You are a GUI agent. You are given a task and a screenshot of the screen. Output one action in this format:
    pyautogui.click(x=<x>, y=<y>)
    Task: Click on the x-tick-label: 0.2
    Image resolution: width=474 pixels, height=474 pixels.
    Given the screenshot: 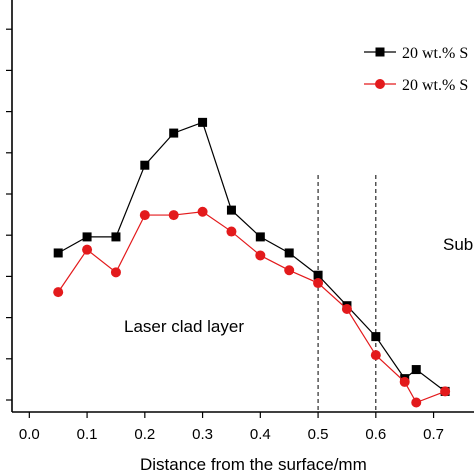 What is the action you would take?
    pyautogui.click(x=144, y=434)
    